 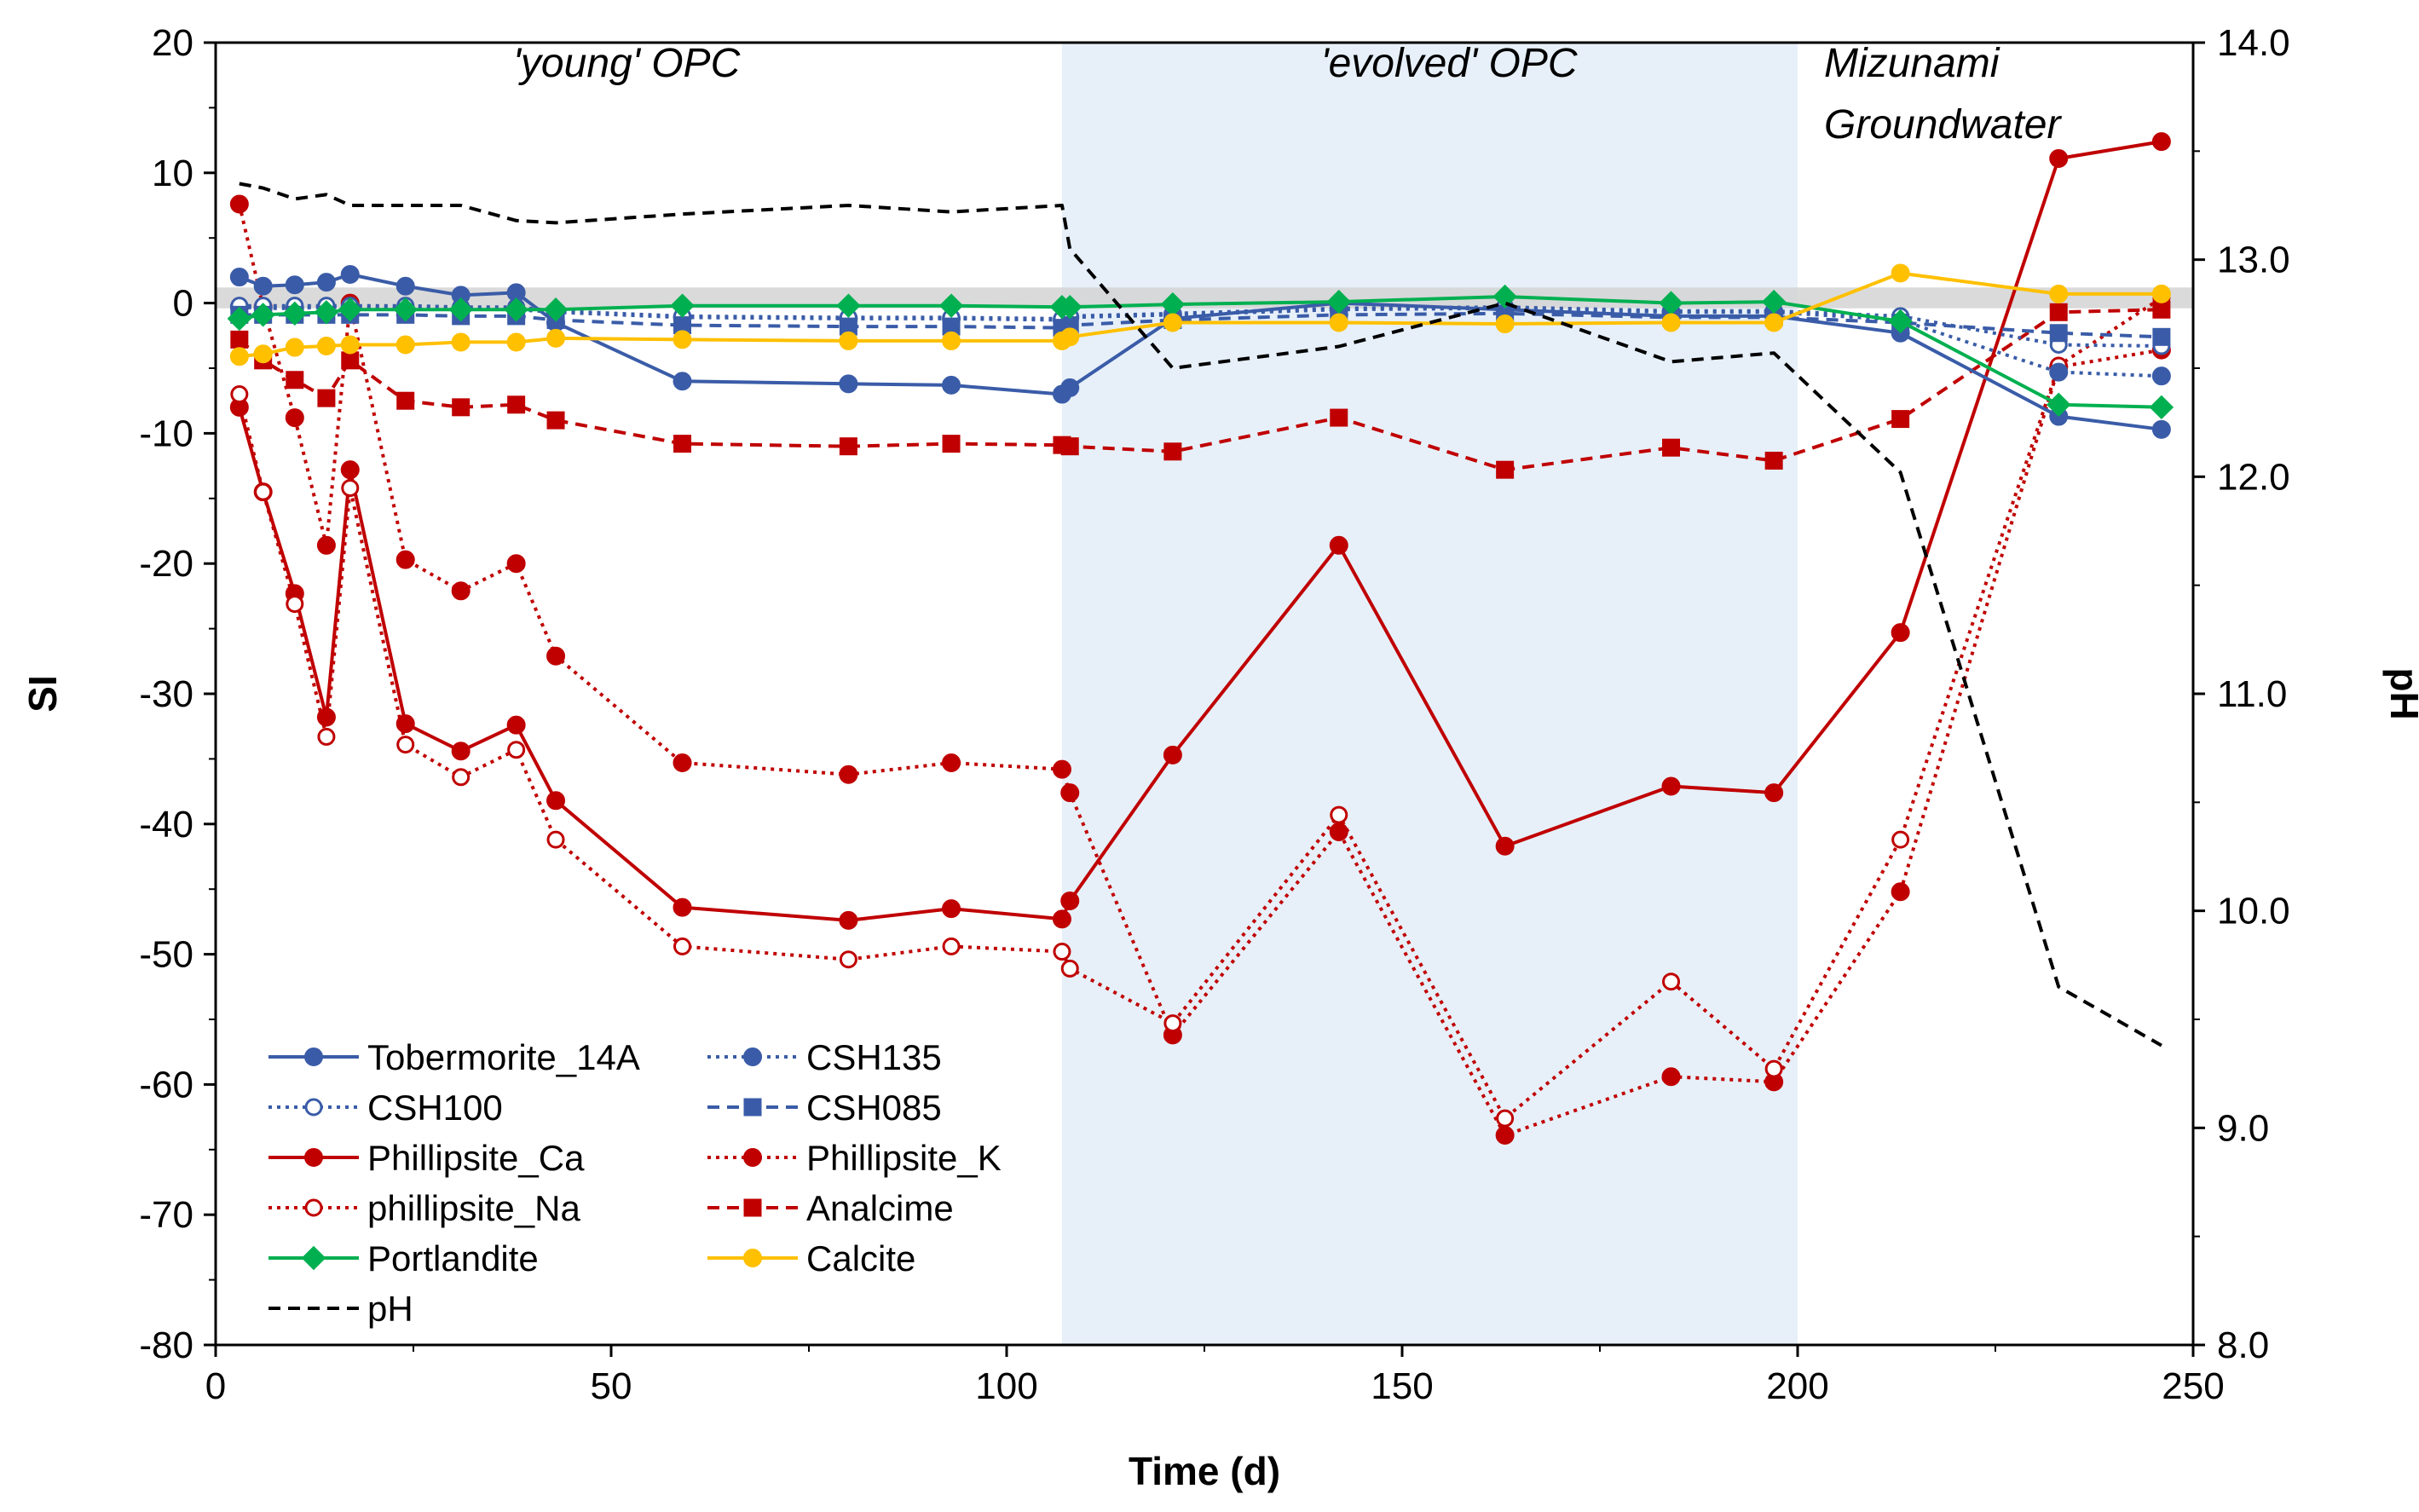 I want to click on x-tick-label: 100, so click(x=1006, y=1386).